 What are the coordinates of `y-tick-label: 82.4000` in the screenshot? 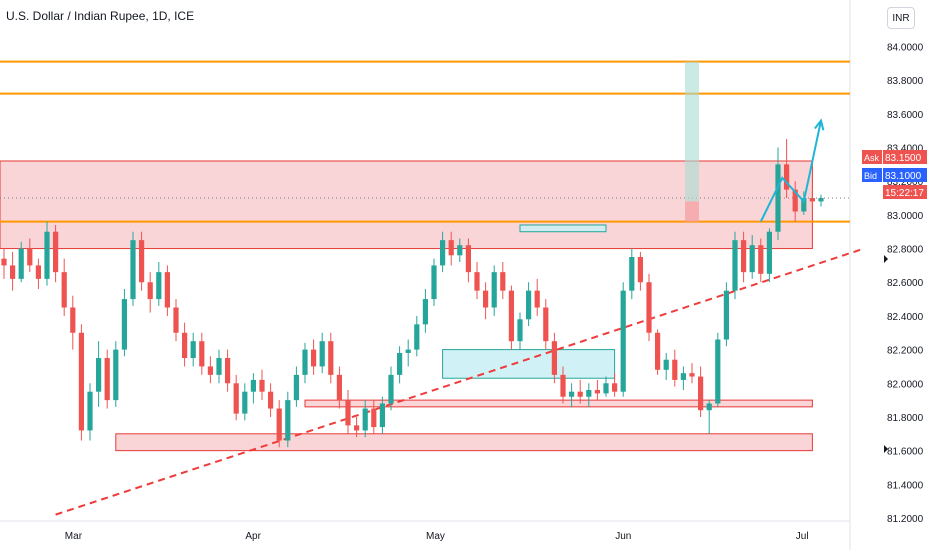 It's located at (905, 317).